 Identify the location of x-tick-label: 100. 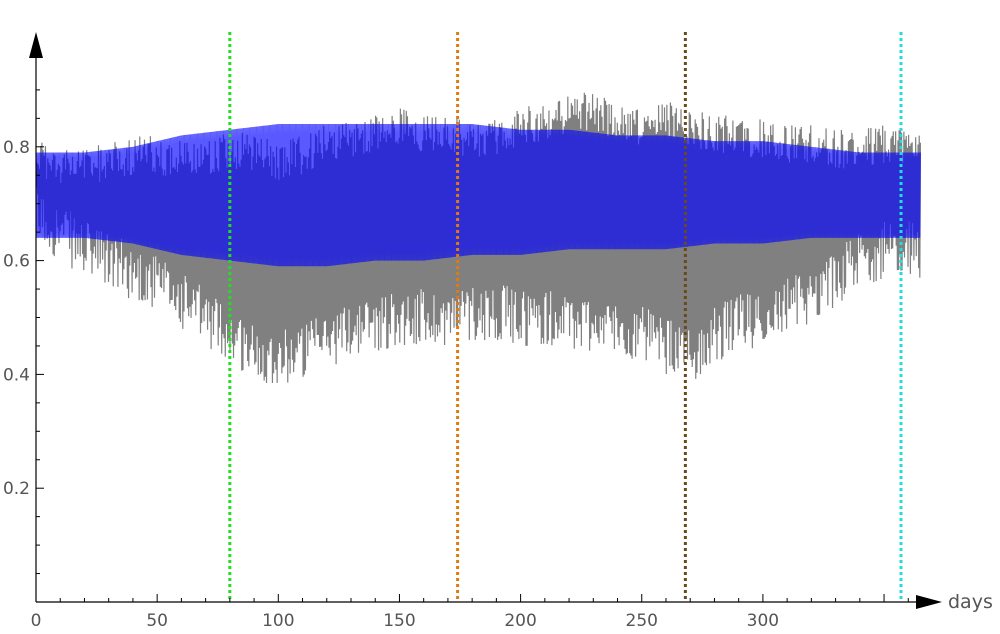
(278, 621).